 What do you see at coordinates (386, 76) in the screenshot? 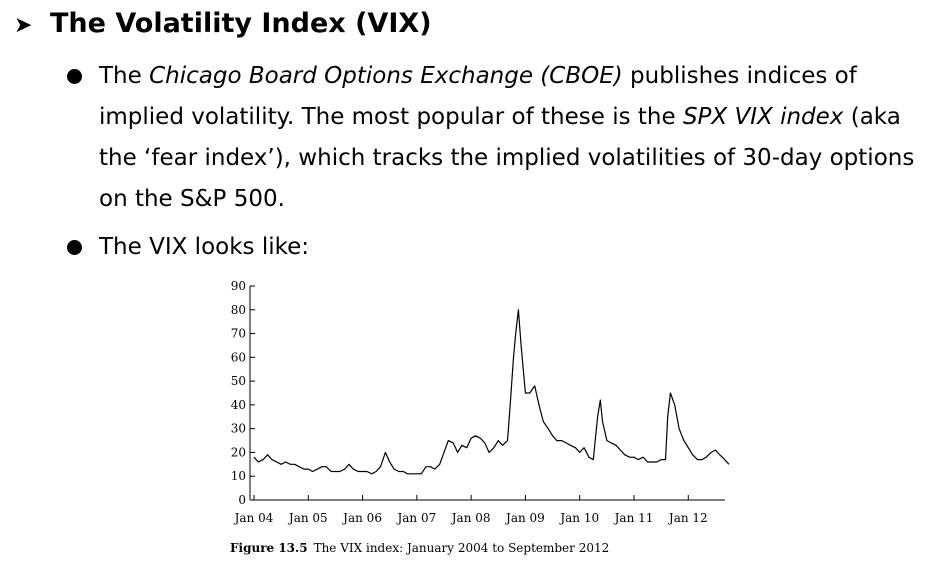
I see `cboe-name: Chicago Board Options Exchange (CBOE)` at bounding box center [386, 76].